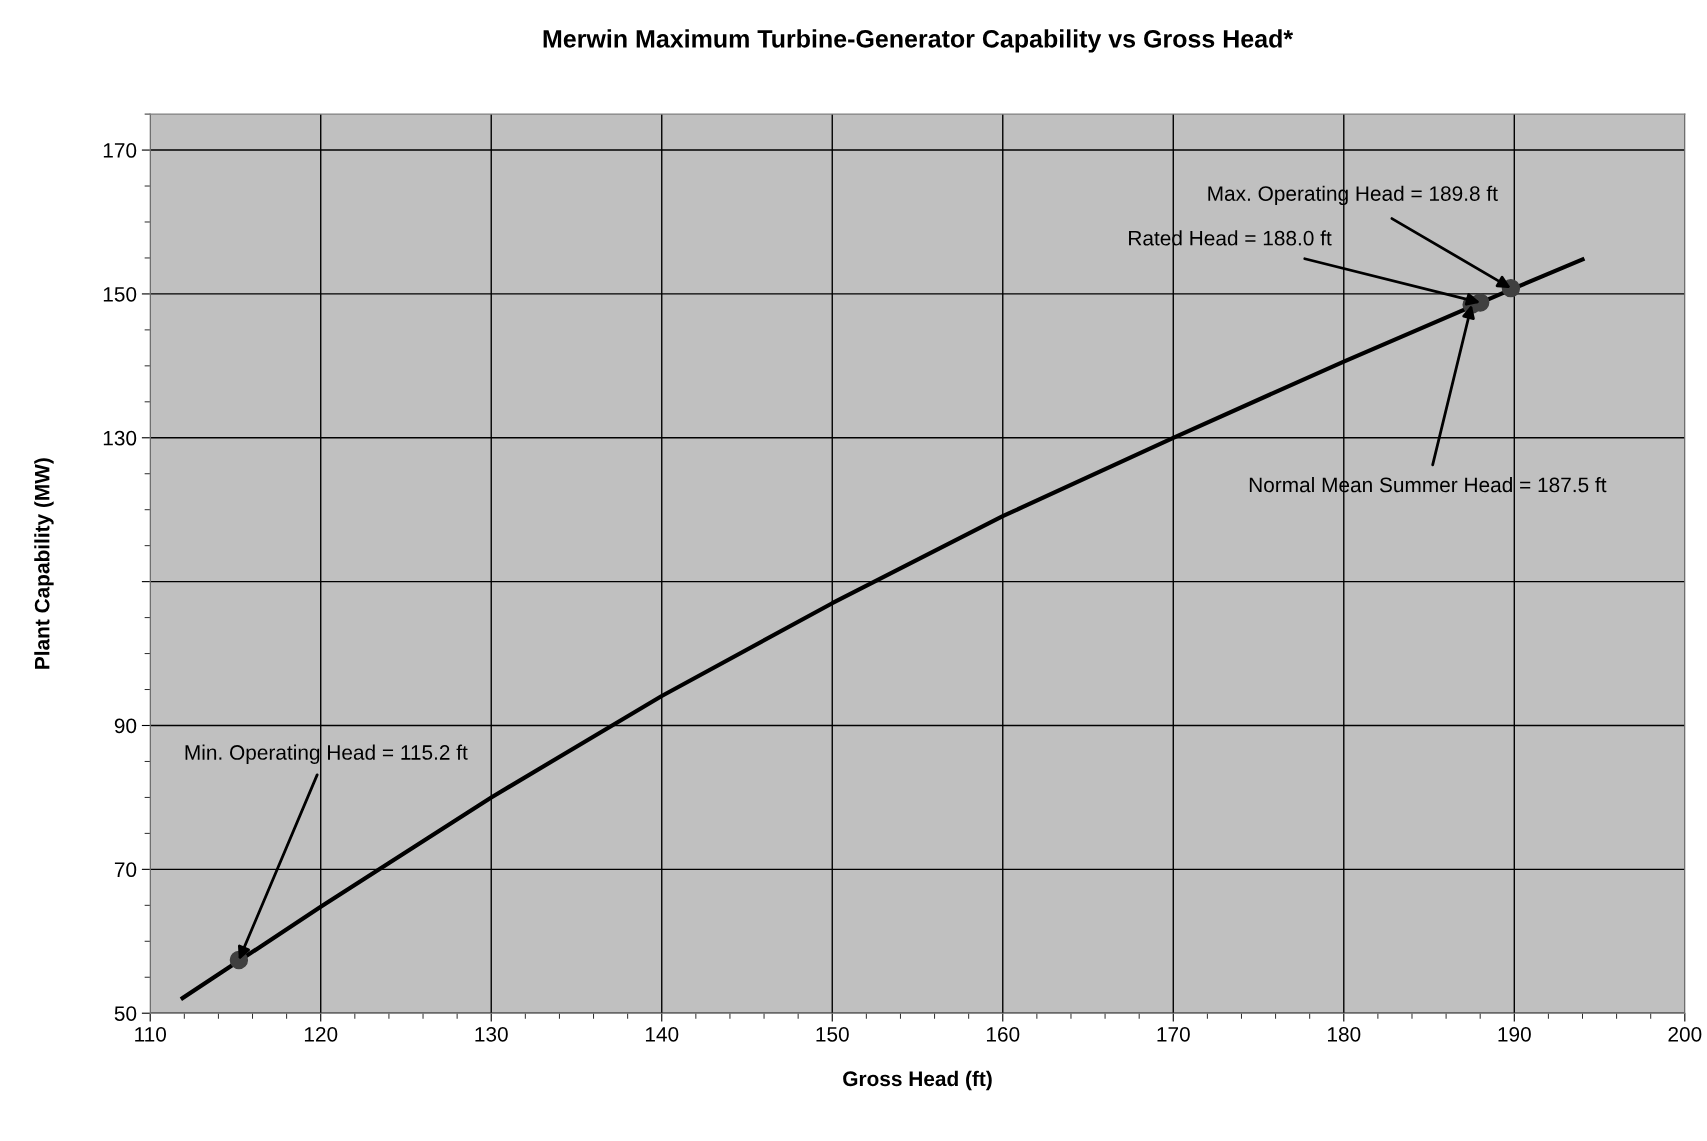 This screenshot has width=1707, height=1141. What do you see at coordinates (1685, 1034) in the screenshot?
I see `x-tick-label: 200` at bounding box center [1685, 1034].